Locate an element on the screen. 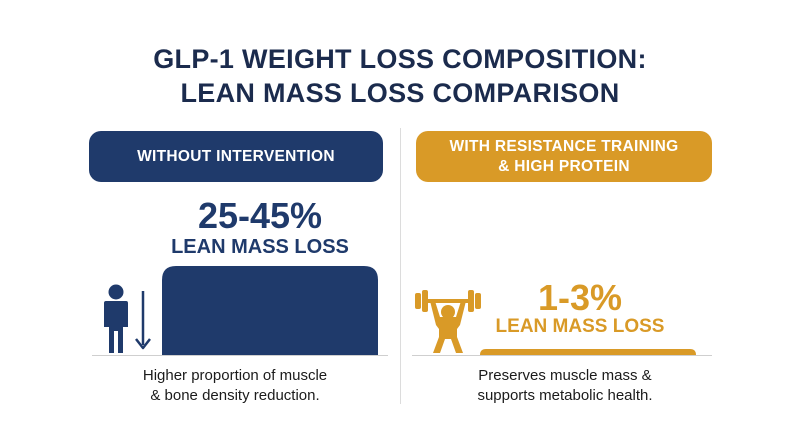  weightlifter-icon is located at coordinates (448, 321).